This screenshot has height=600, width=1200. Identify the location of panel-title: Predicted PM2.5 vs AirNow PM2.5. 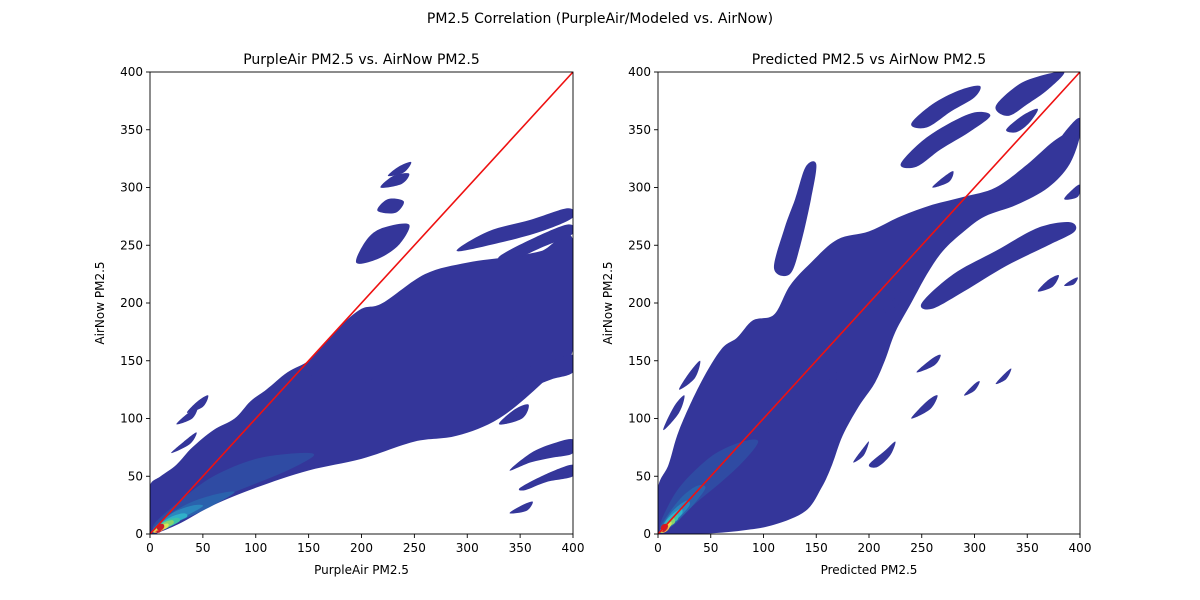
(869, 60).